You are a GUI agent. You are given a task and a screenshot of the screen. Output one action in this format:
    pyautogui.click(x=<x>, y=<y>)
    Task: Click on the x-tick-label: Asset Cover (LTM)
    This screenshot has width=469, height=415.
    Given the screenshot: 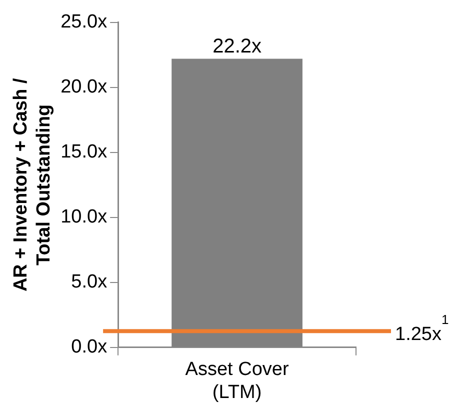 What is the action you would take?
    pyautogui.click(x=237, y=381)
    